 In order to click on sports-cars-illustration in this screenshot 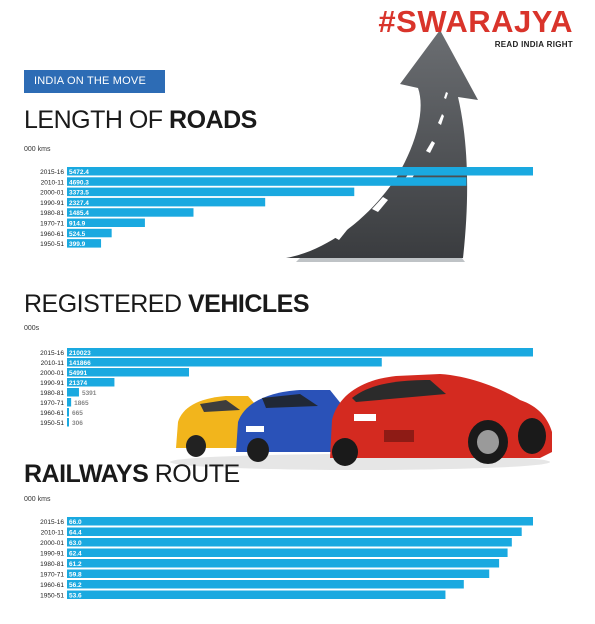, I will do `click(361, 422)`.